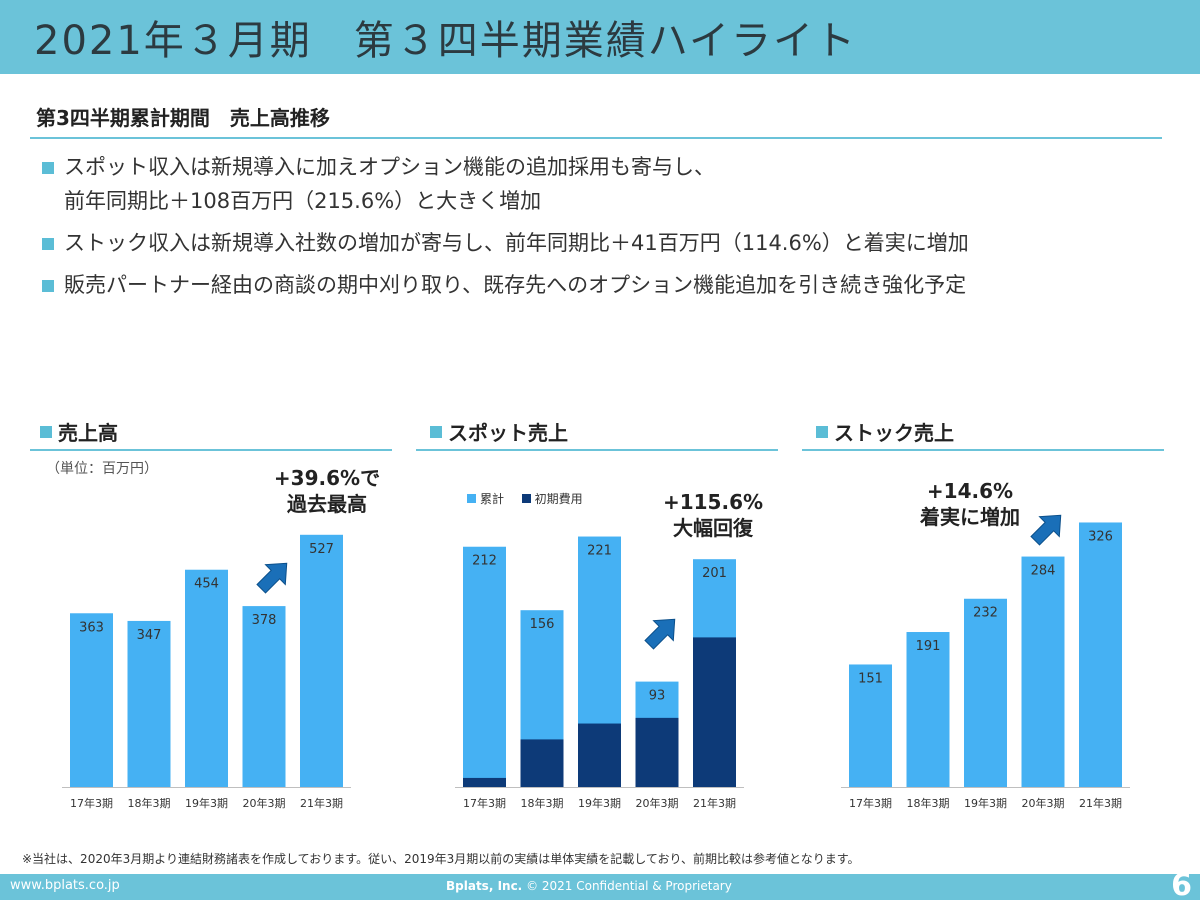 Image resolution: width=1200 pixels, height=903 pixels. What do you see at coordinates (870, 678) in the screenshot?
I see `data-label: 151` at bounding box center [870, 678].